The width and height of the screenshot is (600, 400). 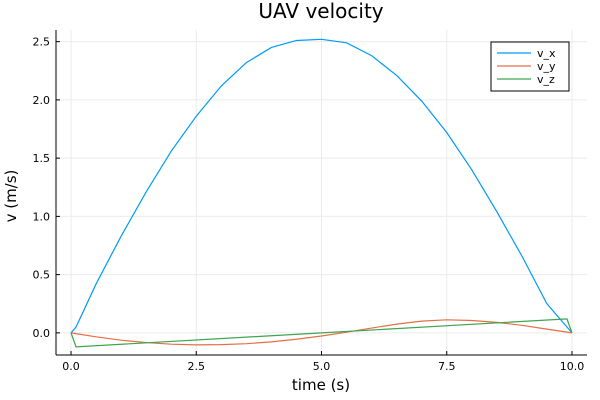 What do you see at coordinates (321, 385) in the screenshot?
I see `x-axis-label: time (s)` at bounding box center [321, 385].